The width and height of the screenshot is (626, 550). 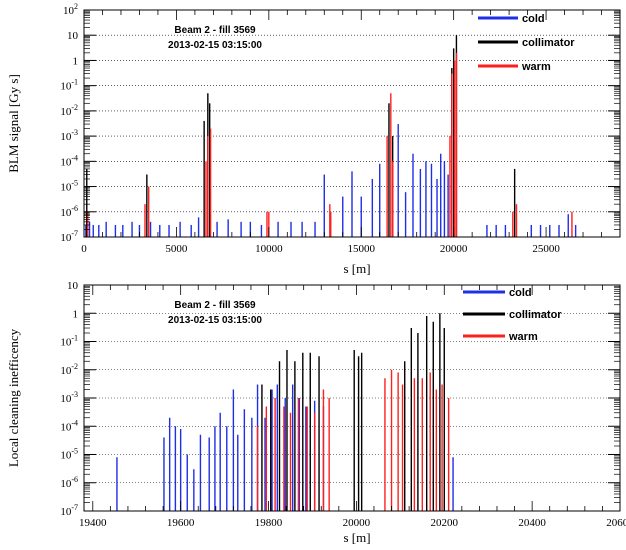 I want to click on x-tick-label: 19400, so click(x=93, y=523).